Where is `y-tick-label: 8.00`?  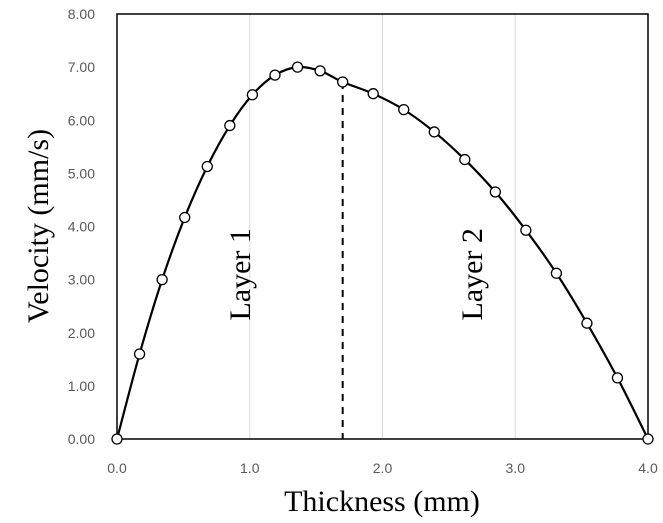 y-tick-label: 8.00 is located at coordinates (81, 14).